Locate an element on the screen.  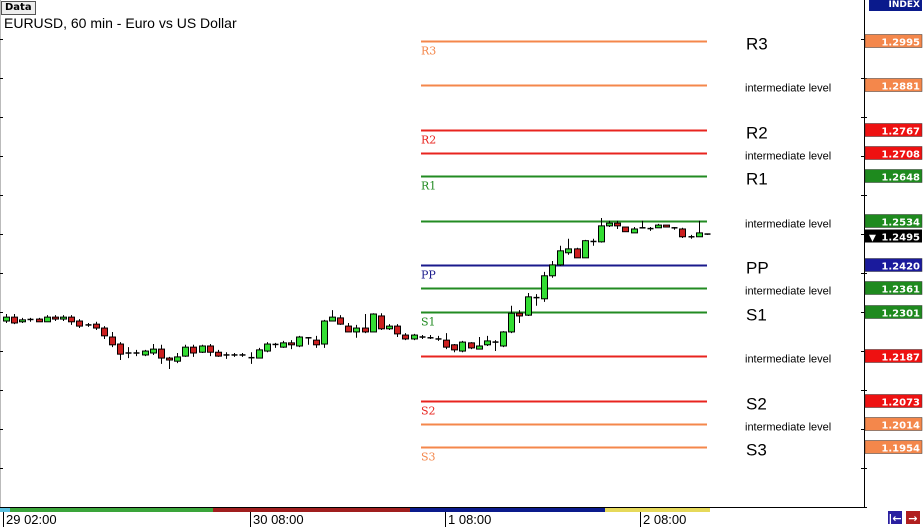
price-tag: 1.2420 is located at coordinates (893, 265).